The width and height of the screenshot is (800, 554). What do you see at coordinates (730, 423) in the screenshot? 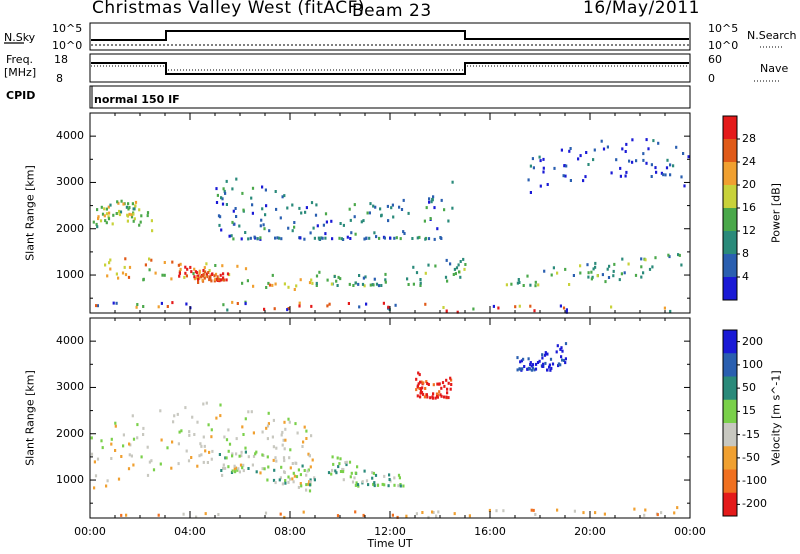
I see `colorbar-frame` at bounding box center [730, 423].